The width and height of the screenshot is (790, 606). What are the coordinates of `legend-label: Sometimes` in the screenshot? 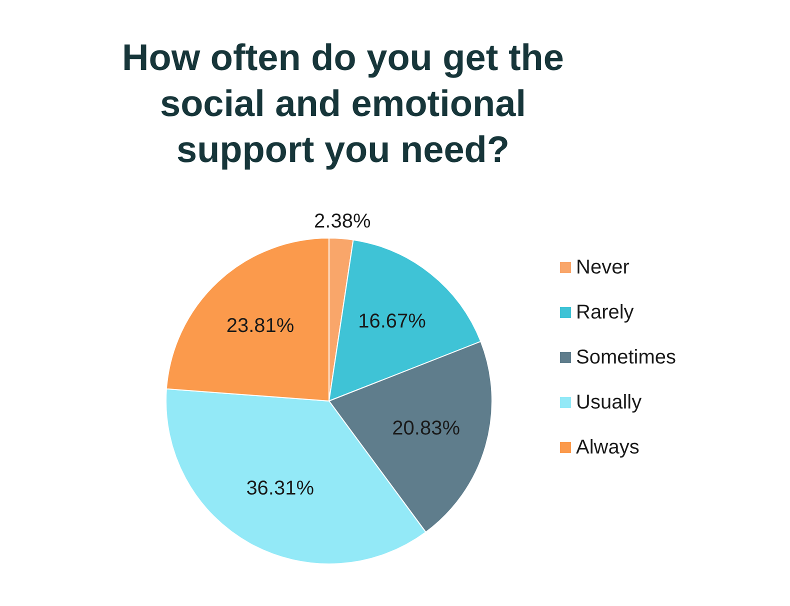 It's located at (626, 357).